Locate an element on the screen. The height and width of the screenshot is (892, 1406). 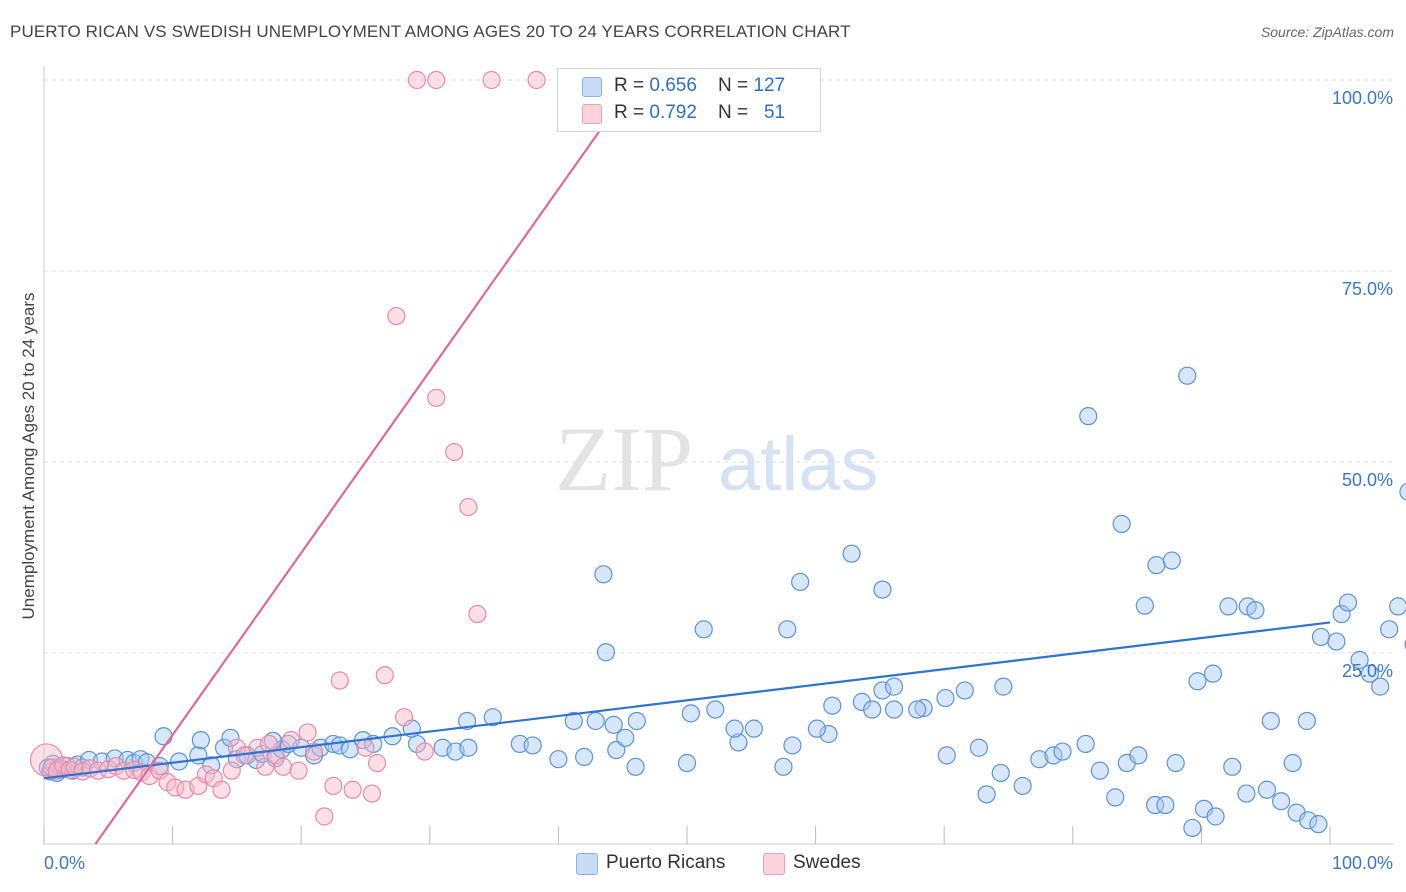
watermark-atlas: atlas is located at coordinates (798, 464).